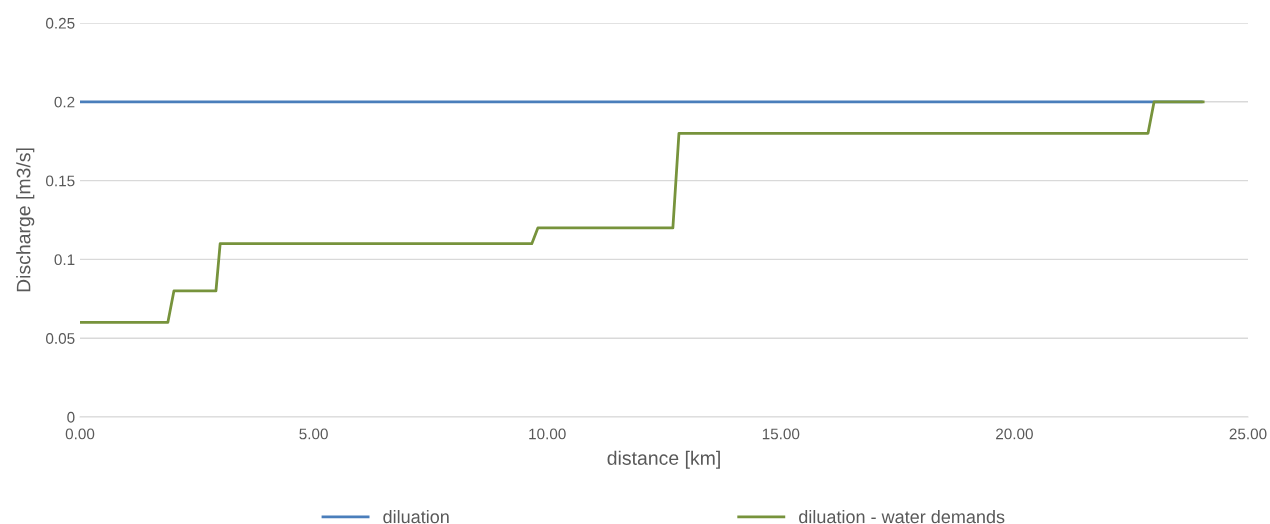 This screenshot has height=524, width=1270. Describe the element at coordinates (80, 434) in the screenshot. I see `x-tick-label: 0.00` at that location.